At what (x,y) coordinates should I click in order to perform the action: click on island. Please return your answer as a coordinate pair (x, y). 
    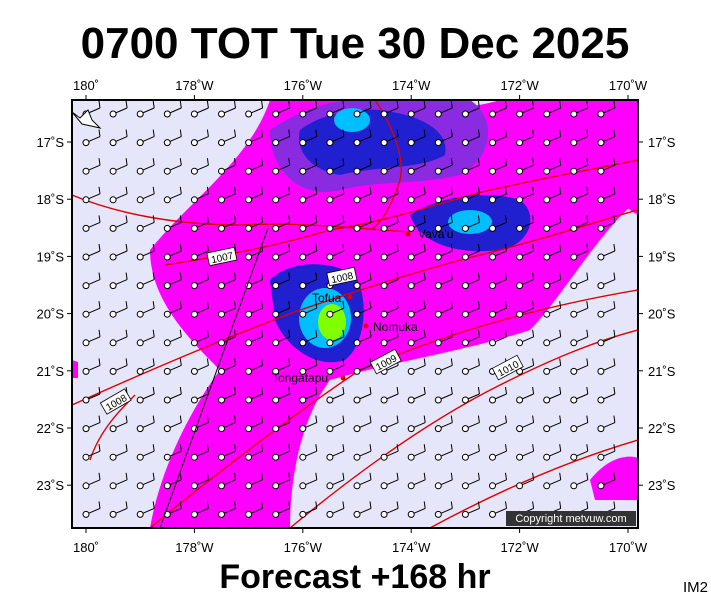
    Looking at the image, I should click on (87, 119).